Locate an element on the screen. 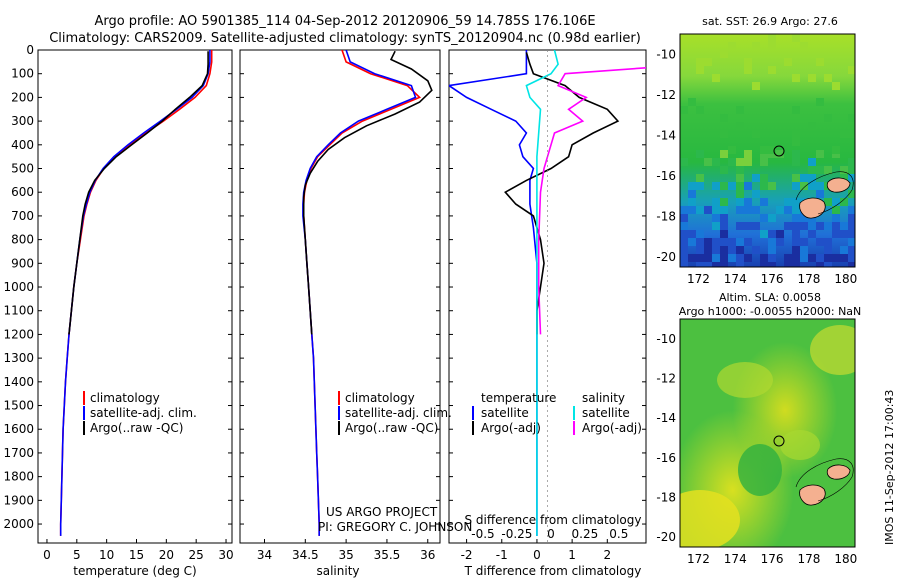 This screenshot has height=580, width=900. y-tick-label: 1500 is located at coordinates (18, 406).